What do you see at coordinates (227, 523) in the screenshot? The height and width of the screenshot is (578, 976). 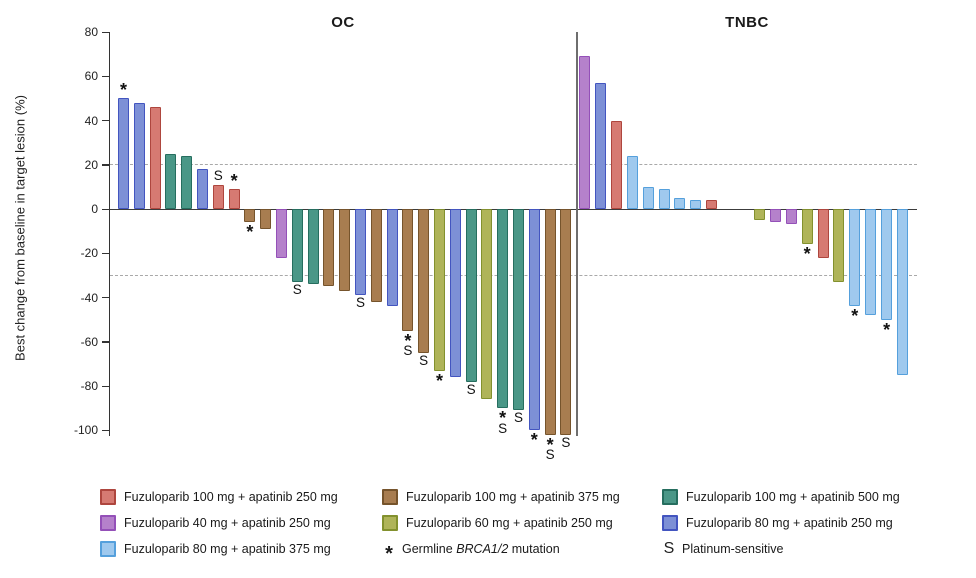 I see `legend-label: Fuzuloparib 40 mg + apatinib 250 mg` at bounding box center [227, 523].